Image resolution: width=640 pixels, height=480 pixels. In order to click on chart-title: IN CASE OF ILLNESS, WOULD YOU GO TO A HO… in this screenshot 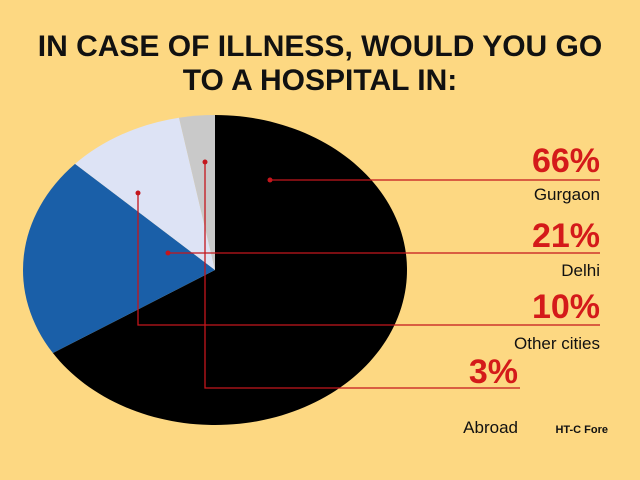, I will do `click(320, 63)`.